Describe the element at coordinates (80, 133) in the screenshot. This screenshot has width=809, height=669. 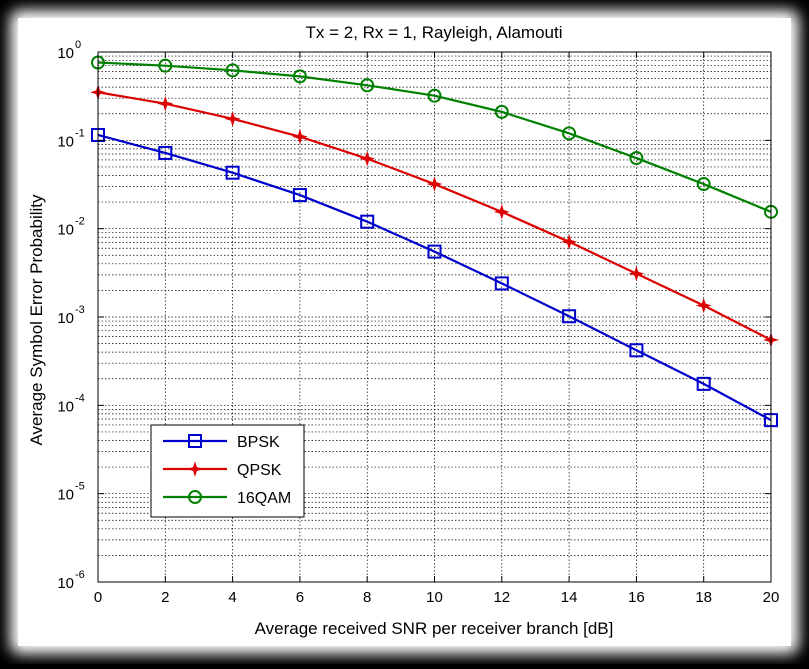
I see `y-tick-exponent: -1` at that location.